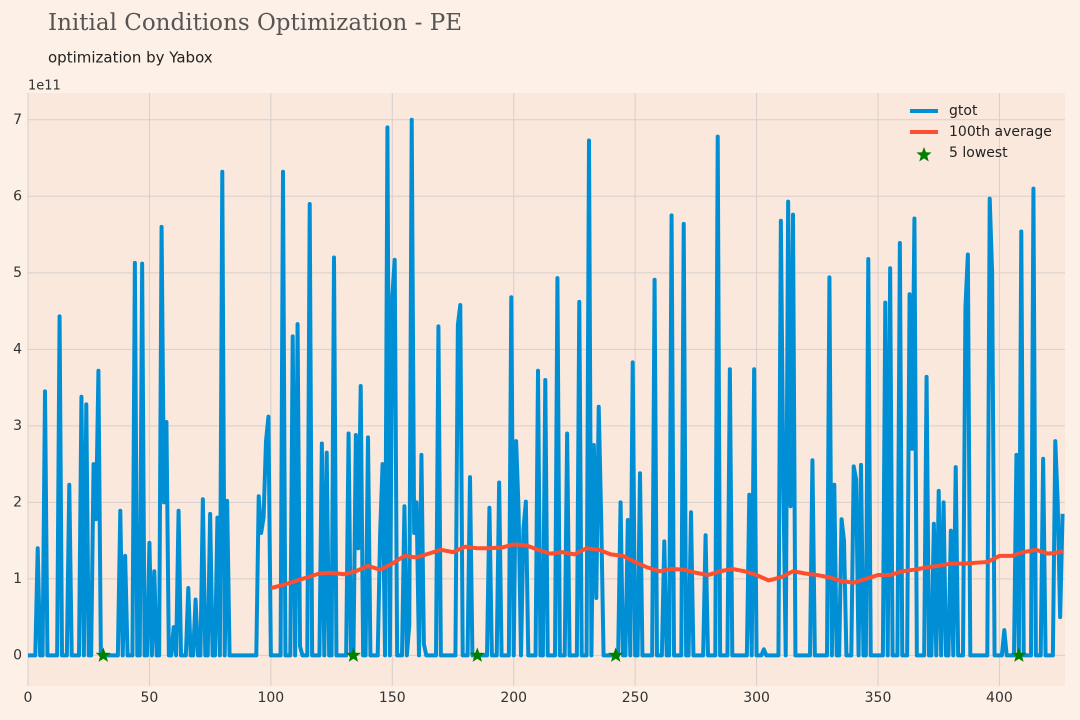  I want to click on x-tick-label: 150, so click(392, 698).